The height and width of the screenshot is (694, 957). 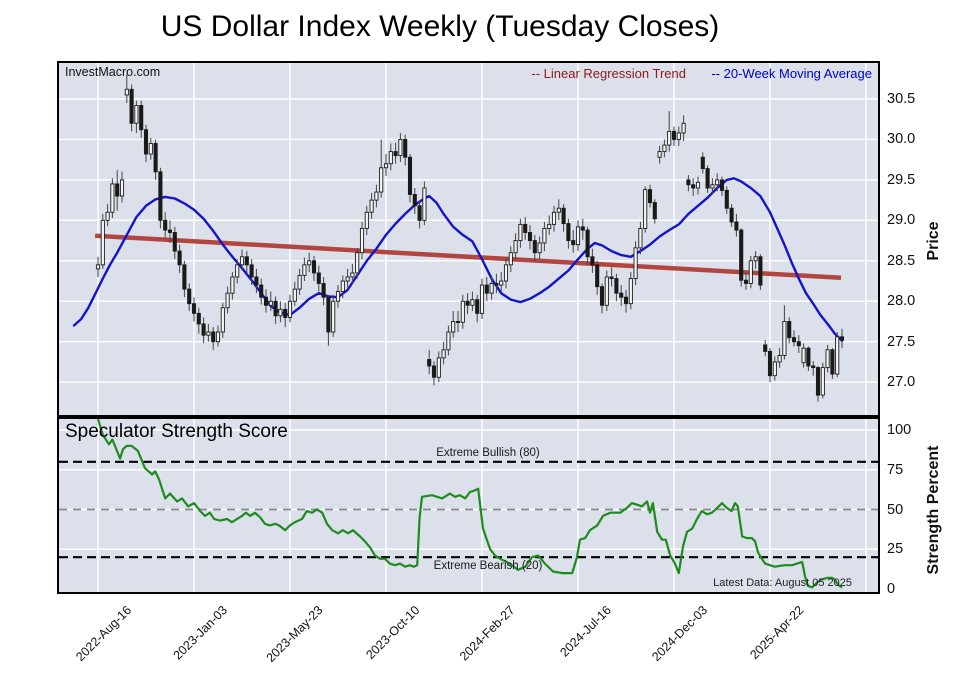 I want to click on latest-data-label: Latest Data: August 05 2025, so click(x=782, y=583).